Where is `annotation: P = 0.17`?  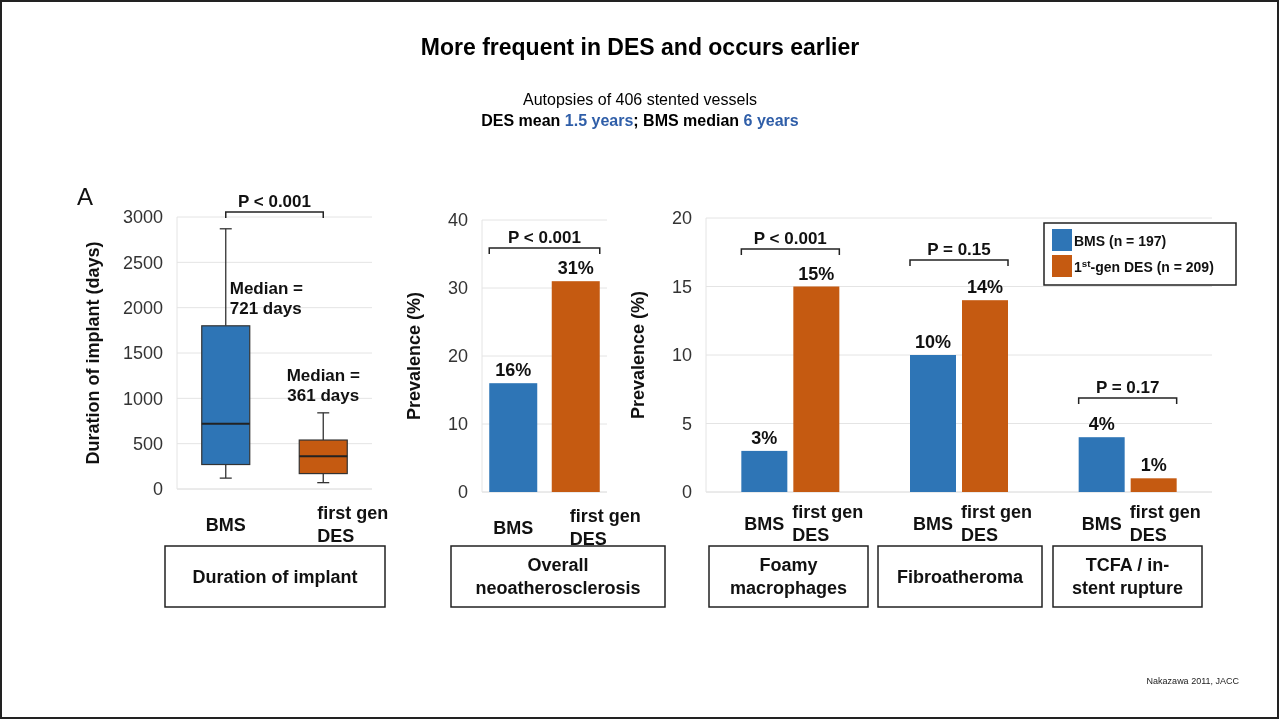
annotation: P = 0.17 is located at coordinates (1127, 387).